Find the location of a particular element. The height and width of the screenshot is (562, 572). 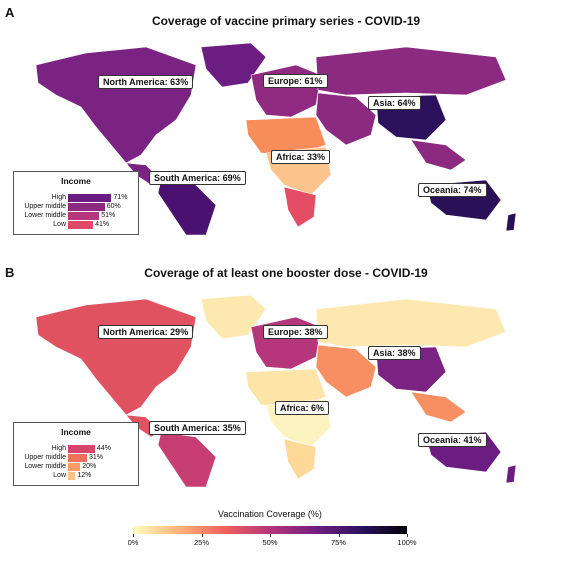

callout-south-america: South America: 35% is located at coordinates (197, 428).